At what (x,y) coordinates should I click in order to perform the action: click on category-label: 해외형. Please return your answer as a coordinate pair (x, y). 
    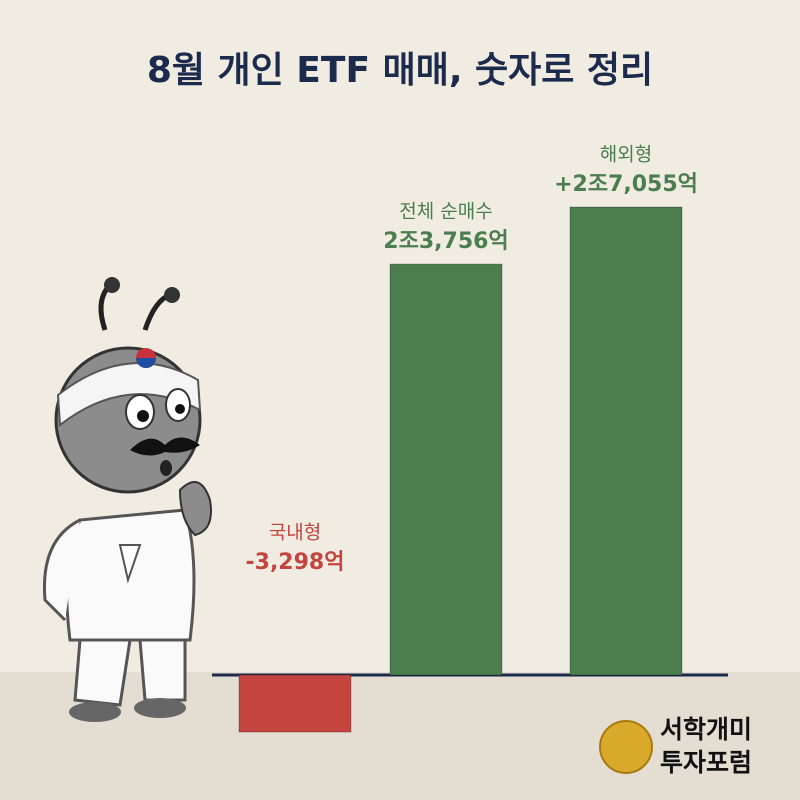
    Looking at the image, I should click on (626, 155).